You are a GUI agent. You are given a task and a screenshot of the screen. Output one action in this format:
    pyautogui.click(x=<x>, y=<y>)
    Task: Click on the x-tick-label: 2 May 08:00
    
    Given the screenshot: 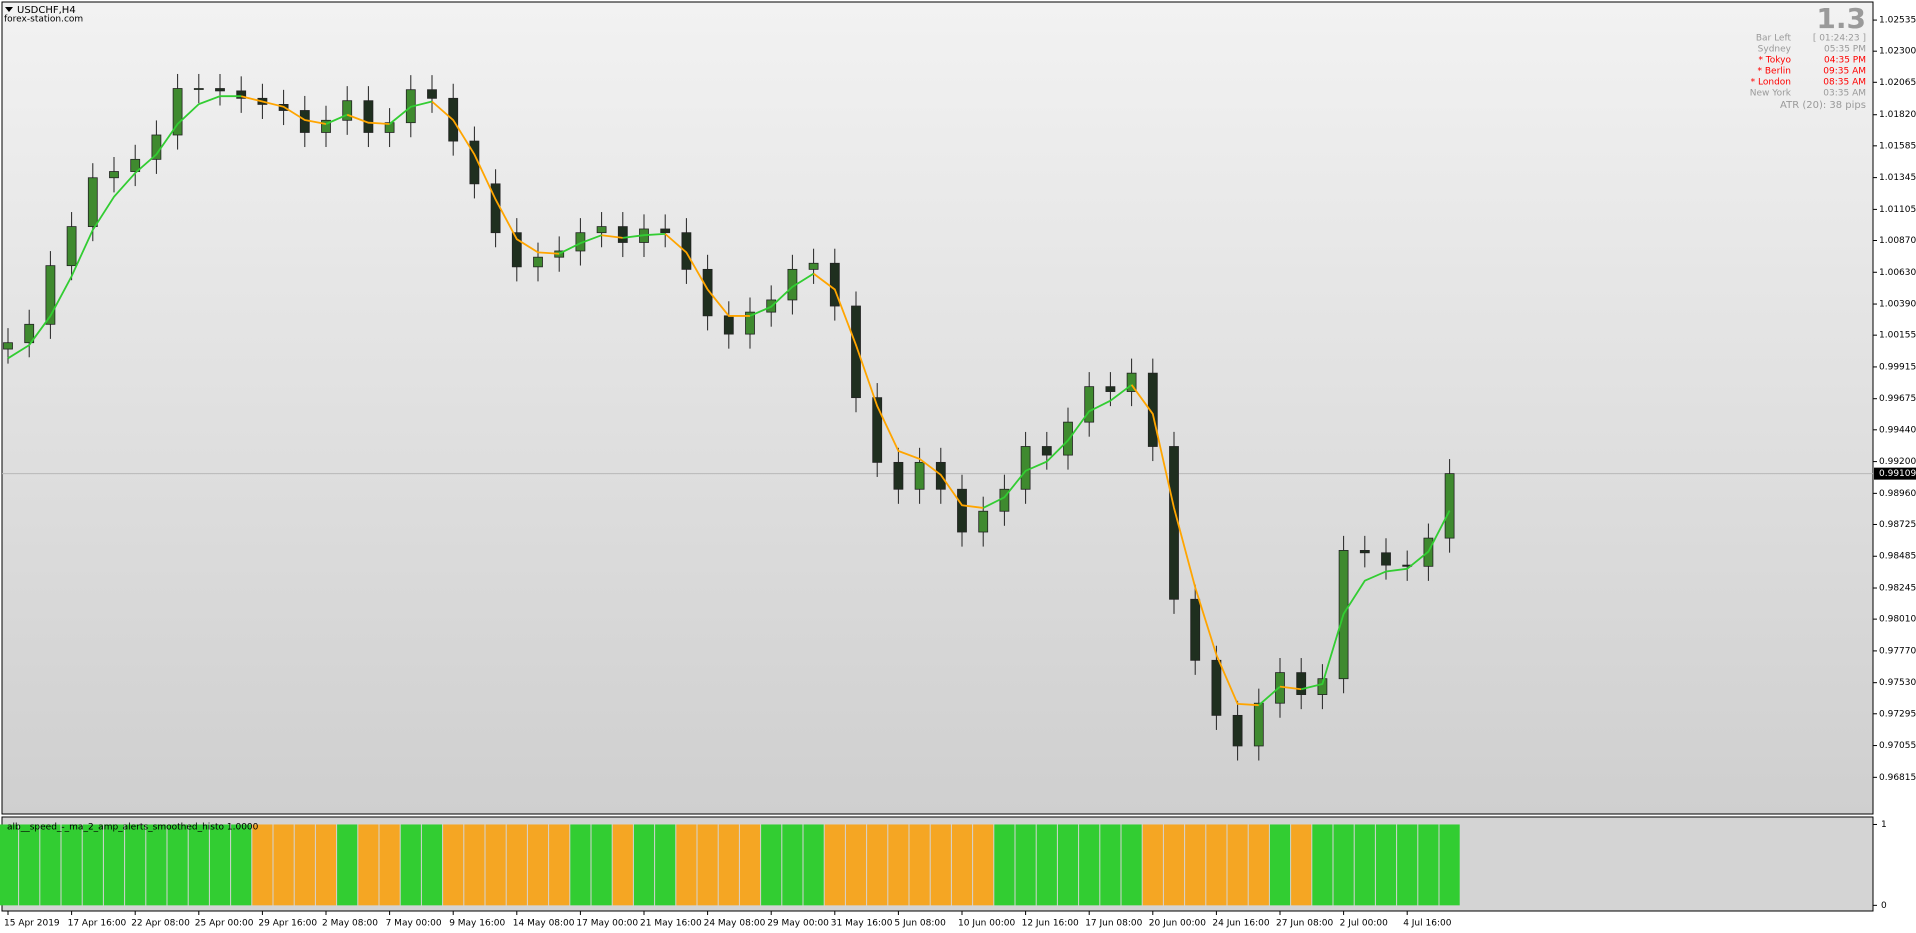 What is the action you would take?
    pyautogui.click(x=350, y=924)
    